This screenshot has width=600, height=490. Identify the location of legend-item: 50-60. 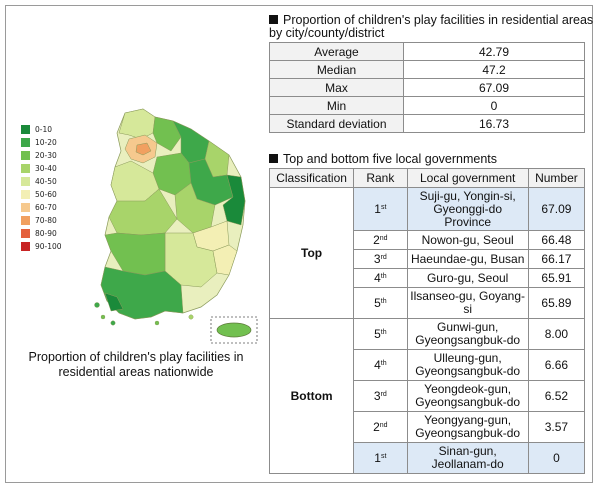
(41, 194).